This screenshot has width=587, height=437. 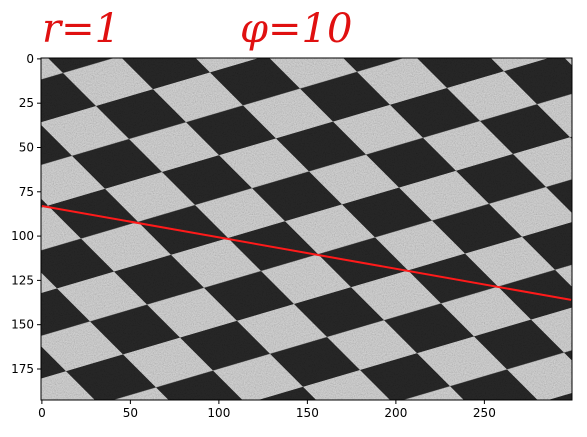 I want to click on y-tick-label: 25, so click(x=26, y=103).